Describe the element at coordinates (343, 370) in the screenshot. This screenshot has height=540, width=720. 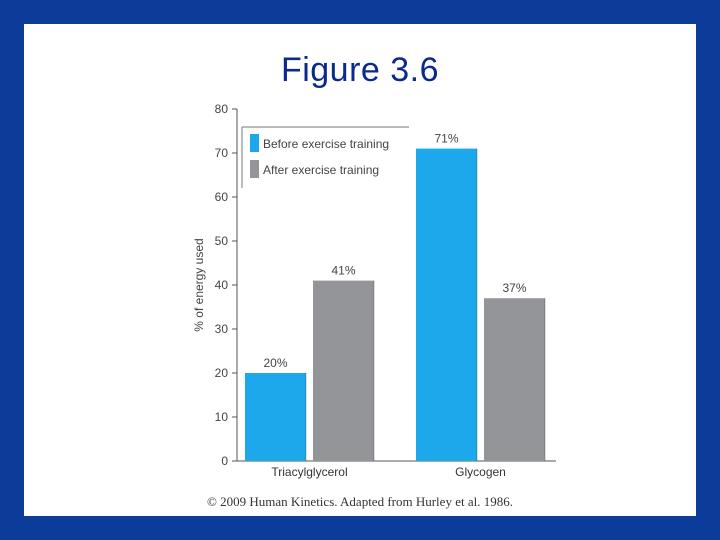
I see `bar-after-triacylglycerol` at that location.